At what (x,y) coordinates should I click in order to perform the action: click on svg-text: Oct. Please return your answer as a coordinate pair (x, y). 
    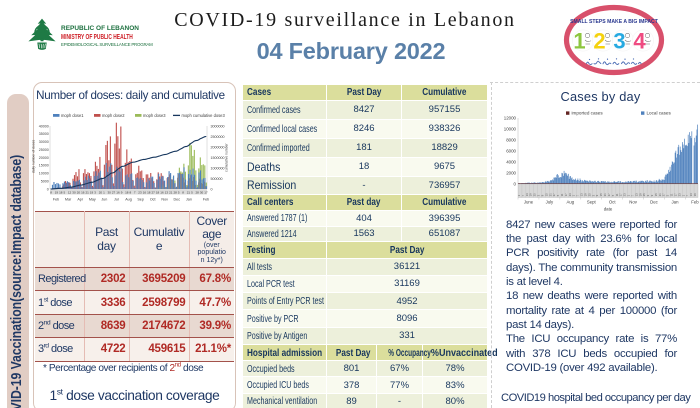
    Looking at the image, I should click on (612, 202).